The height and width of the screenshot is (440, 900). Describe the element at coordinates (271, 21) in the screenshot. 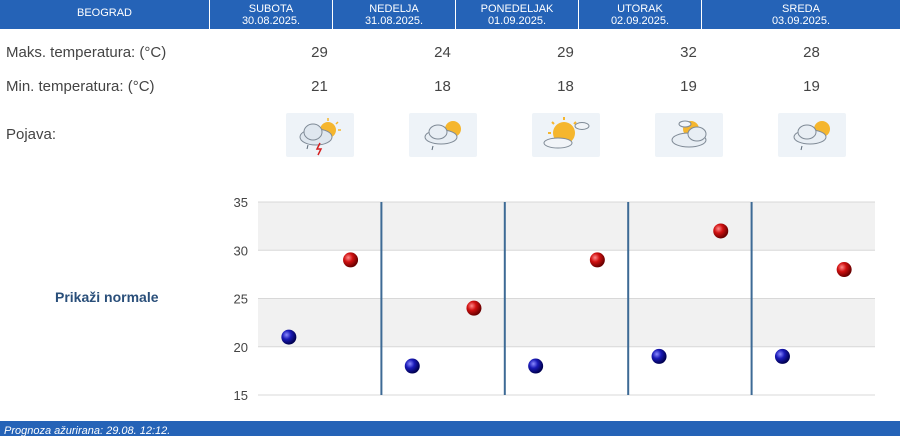

I see `day-date: 30.08.2025.` at that location.